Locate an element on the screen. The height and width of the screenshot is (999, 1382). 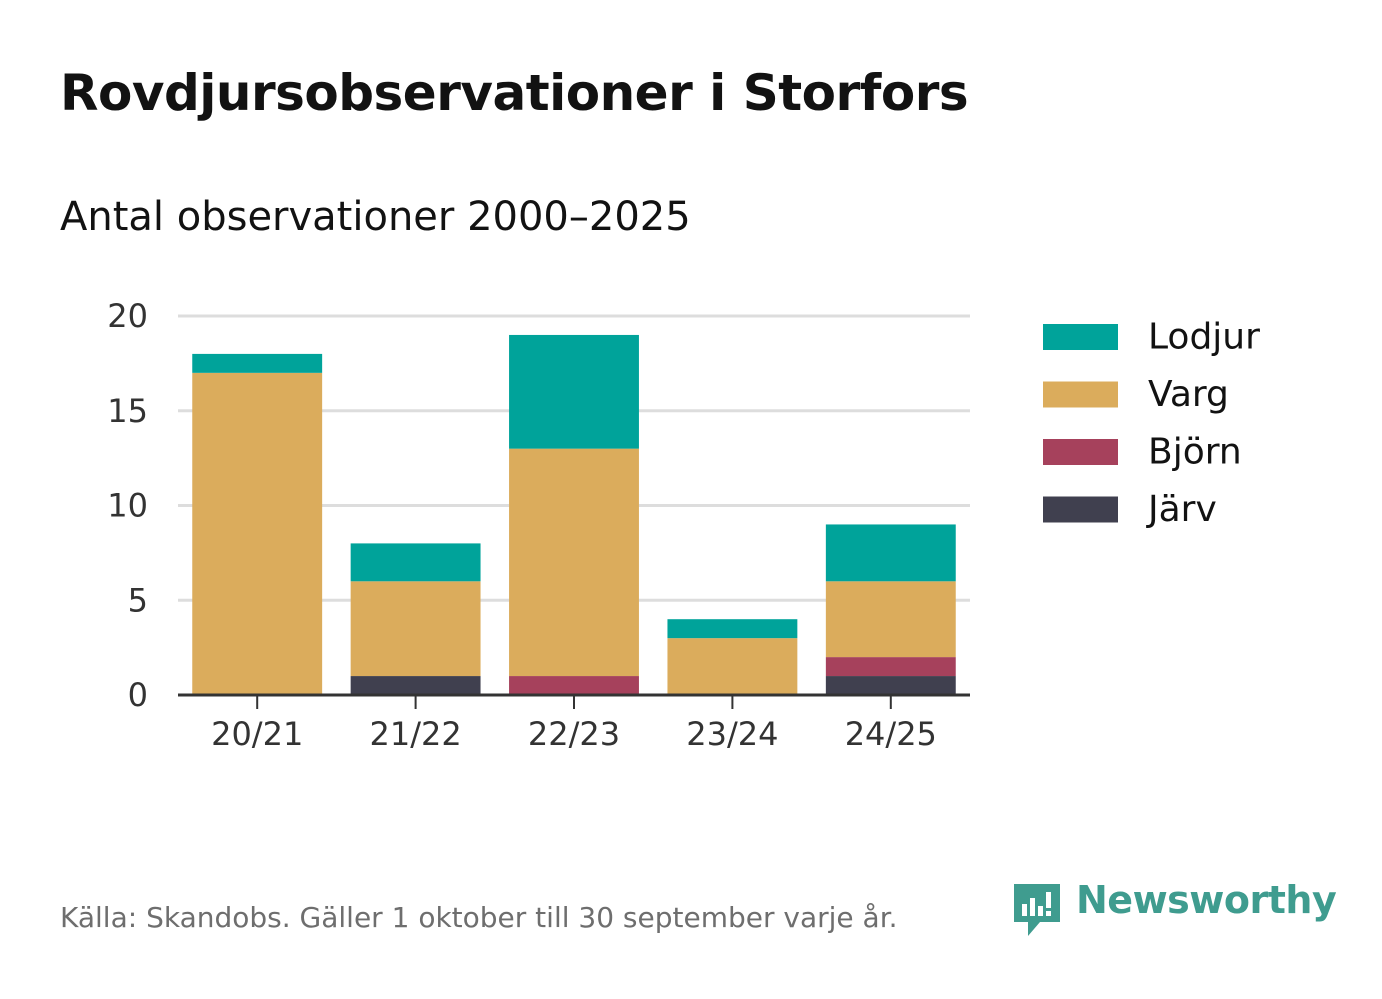
legend-label: Lodjur is located at coordinates (1204, 337).